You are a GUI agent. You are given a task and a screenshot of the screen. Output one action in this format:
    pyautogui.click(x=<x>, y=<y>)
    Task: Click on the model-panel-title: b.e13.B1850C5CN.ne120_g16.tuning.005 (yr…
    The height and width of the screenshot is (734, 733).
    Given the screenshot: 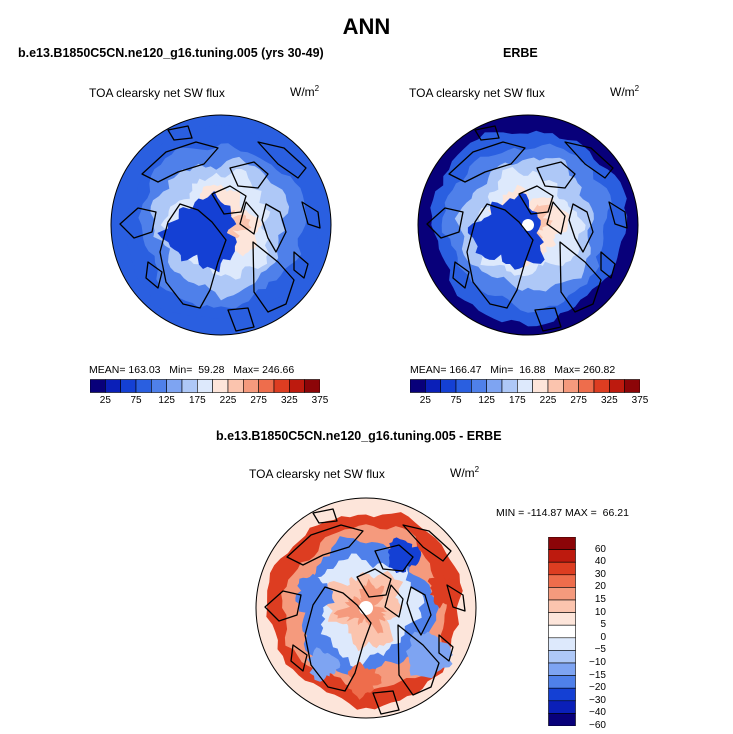 What is the action you would take?
    pyautogui.click(x=171, y=53)
    